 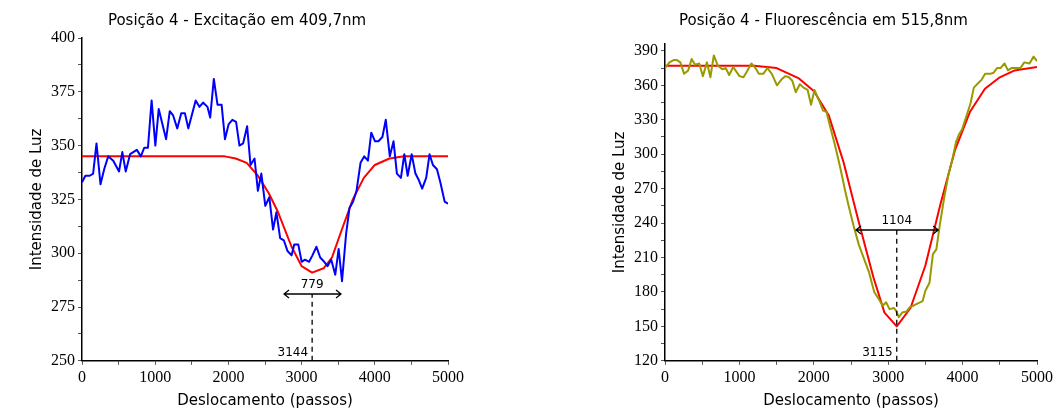 I want to click on y-tick-label: 270, so click(x=646, y=187).